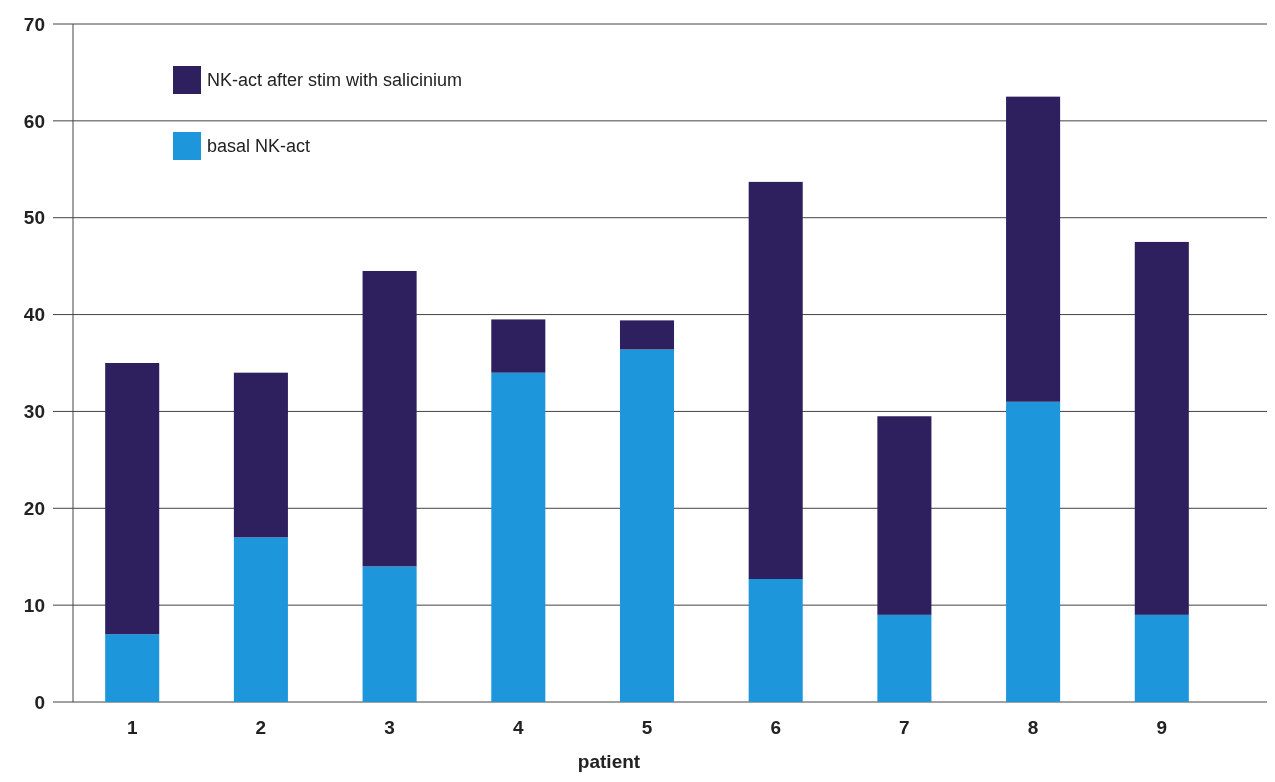 The image size is (1275, 782). I want to click on x-tick-label: 1, so click(132, 727).